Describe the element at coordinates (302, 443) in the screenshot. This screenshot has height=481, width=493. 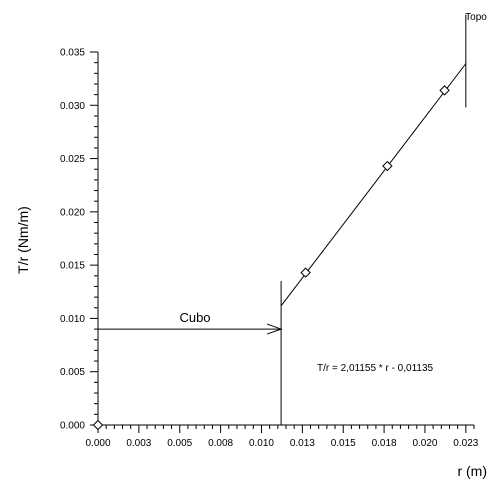
I see `x-tick-label: 0.013` at that location.